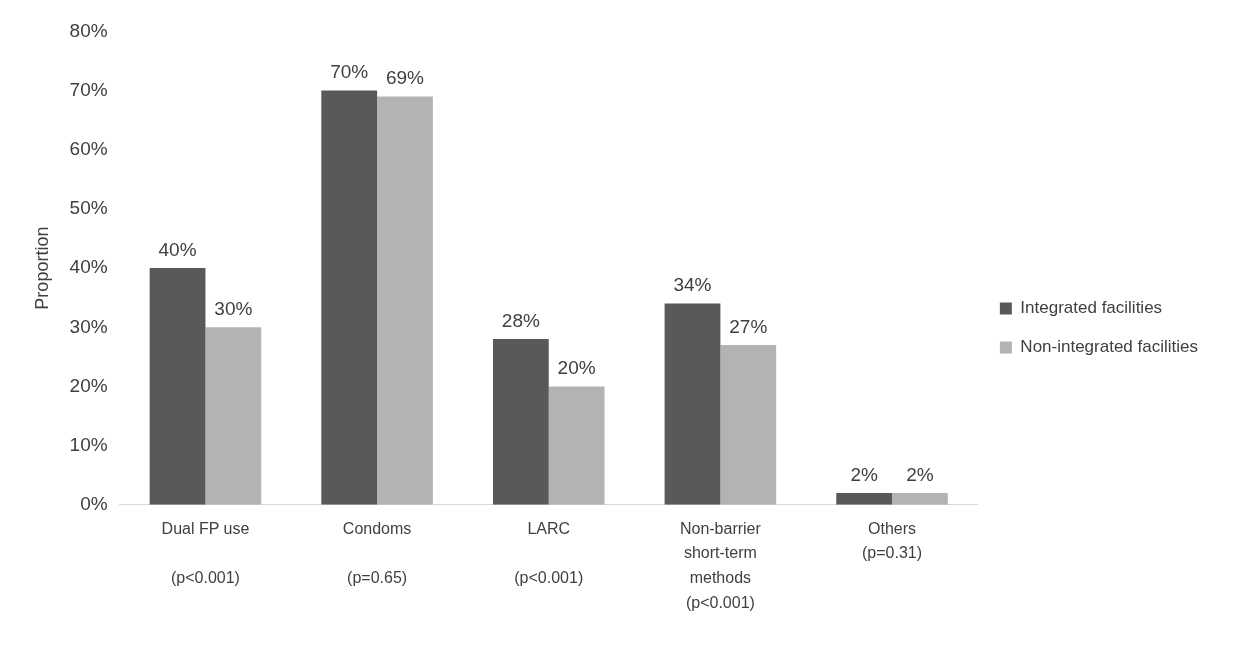  Describe the element at coordinates (1109, 347) in the screenshot. I see `legend-label: Non-integrated facilities` at that location.